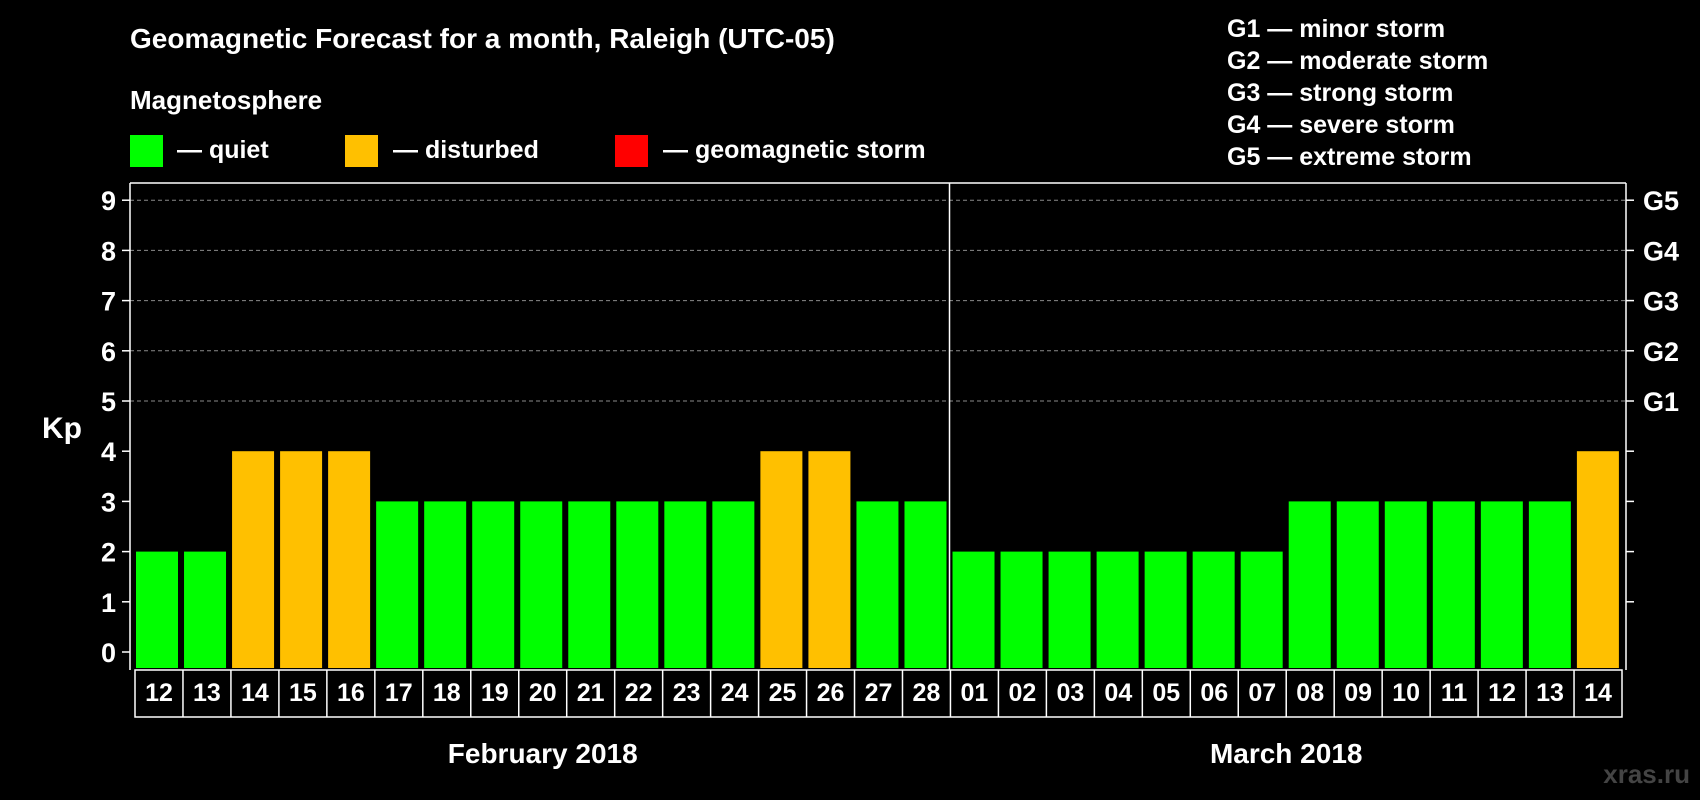 Image resolution: width=1700 pixels, height=800 pixels. What do you see at coordinates (1262, 693) in the screenshot?
I see `x-category-label-23: 07` at bounding box center [1262, 693].